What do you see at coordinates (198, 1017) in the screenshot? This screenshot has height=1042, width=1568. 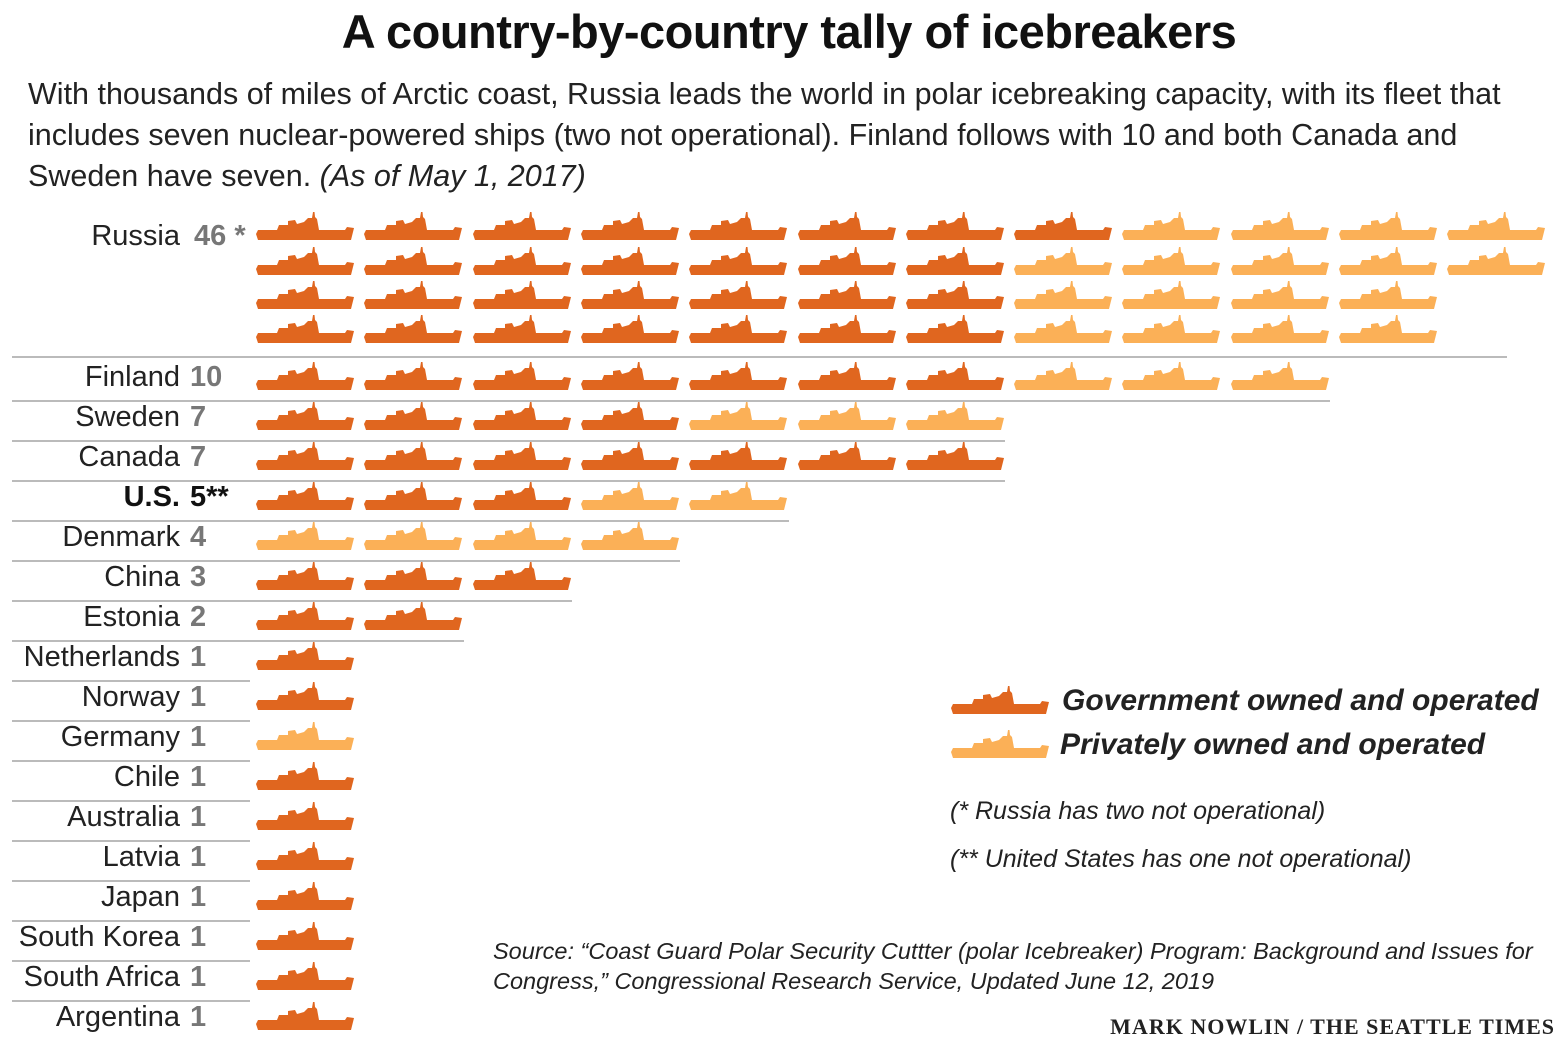 I see `count-label-argentina: 1` at bounding box center [198, 1017].